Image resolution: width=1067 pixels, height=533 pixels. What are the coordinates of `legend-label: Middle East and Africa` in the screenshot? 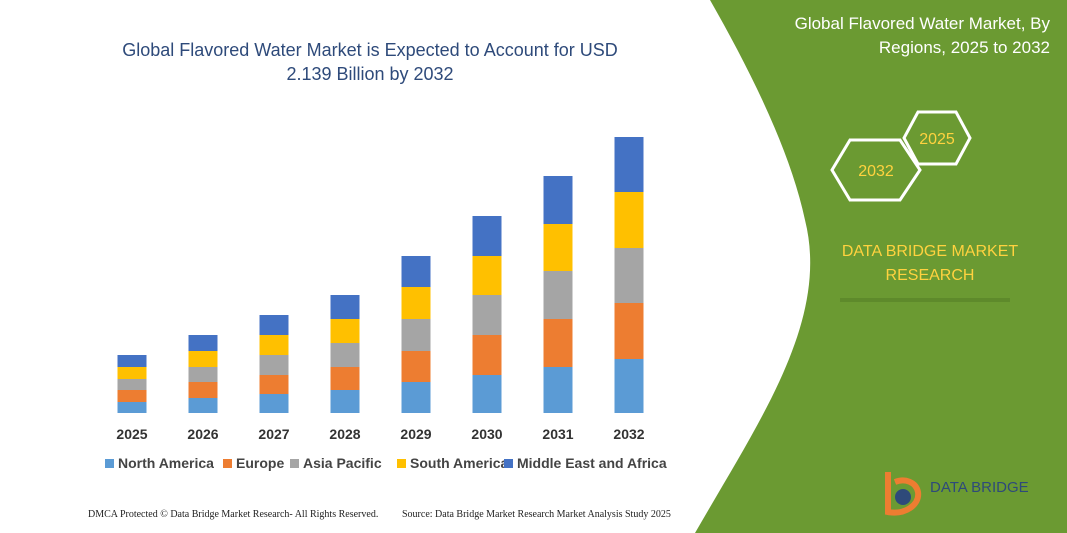 It's located at (592, 463).